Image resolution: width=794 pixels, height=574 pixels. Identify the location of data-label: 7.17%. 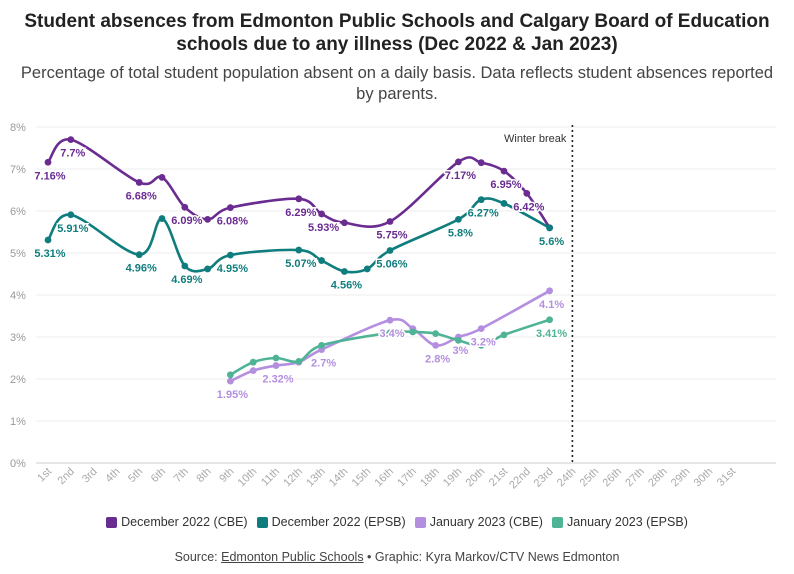
(460, 176).